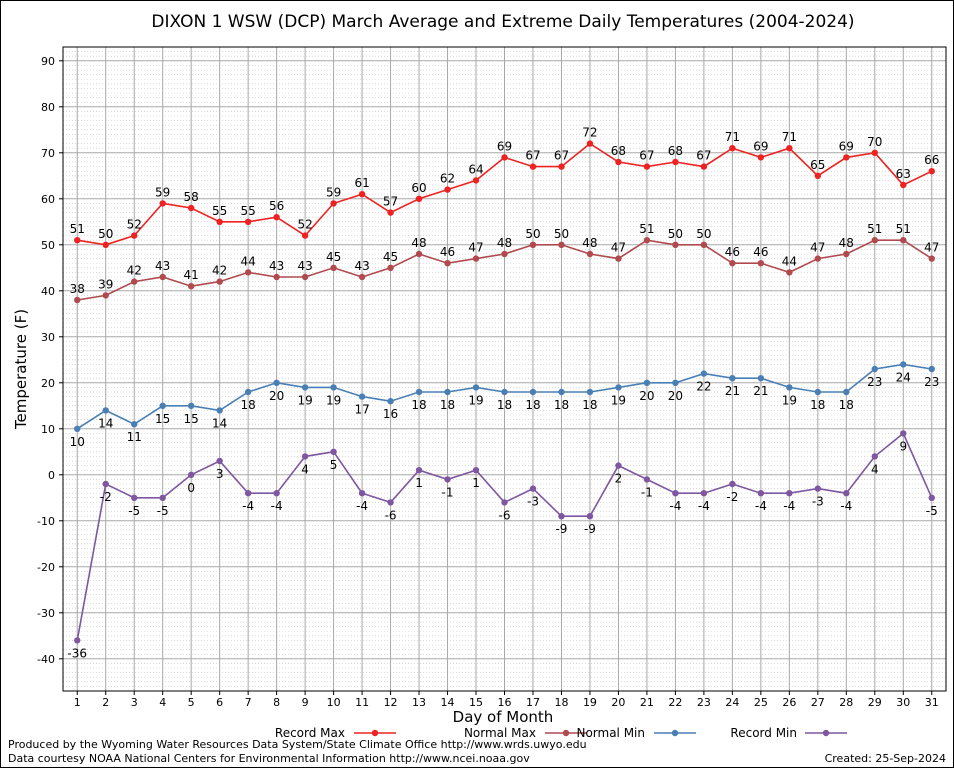 The height and width of the screenshot is (768, 954). Describe the element at coordinates (760, 252) in the screenshot. I see `normal-max-value-label: 46` at that location.